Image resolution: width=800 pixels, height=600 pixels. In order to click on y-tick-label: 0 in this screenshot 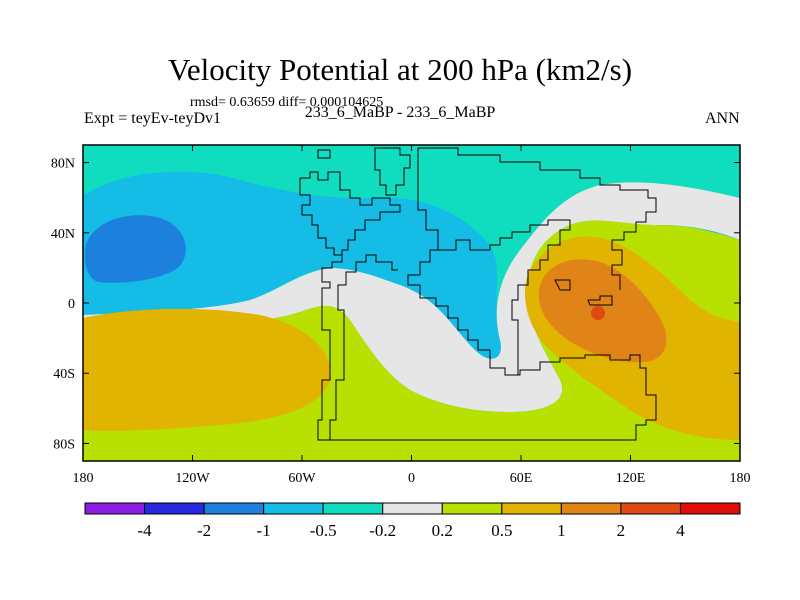, I will do `click(71, 304)`.